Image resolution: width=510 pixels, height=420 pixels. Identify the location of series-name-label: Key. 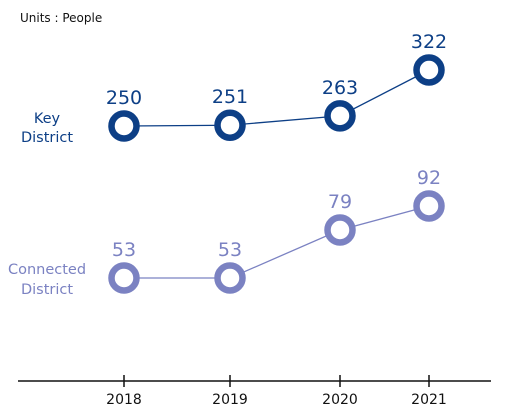
(47, 119).